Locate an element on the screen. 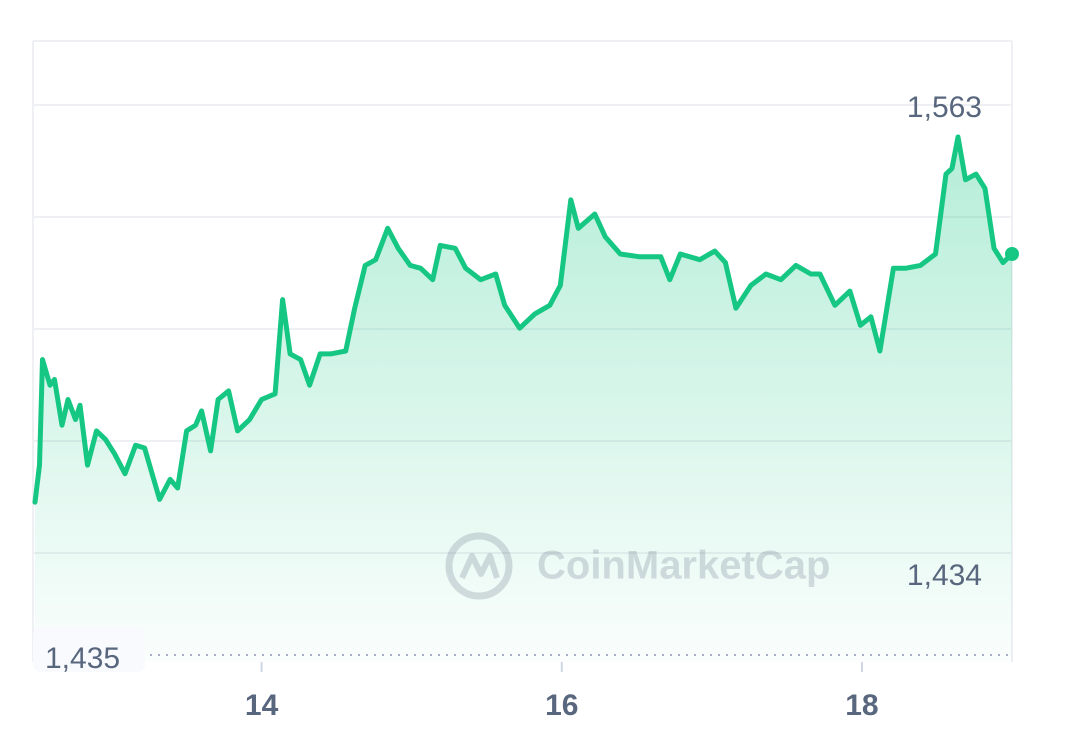 Image resolution: width=1080 pixels, height=730 pixels. high-label: 1,563 is located at coordinates (944, 107).